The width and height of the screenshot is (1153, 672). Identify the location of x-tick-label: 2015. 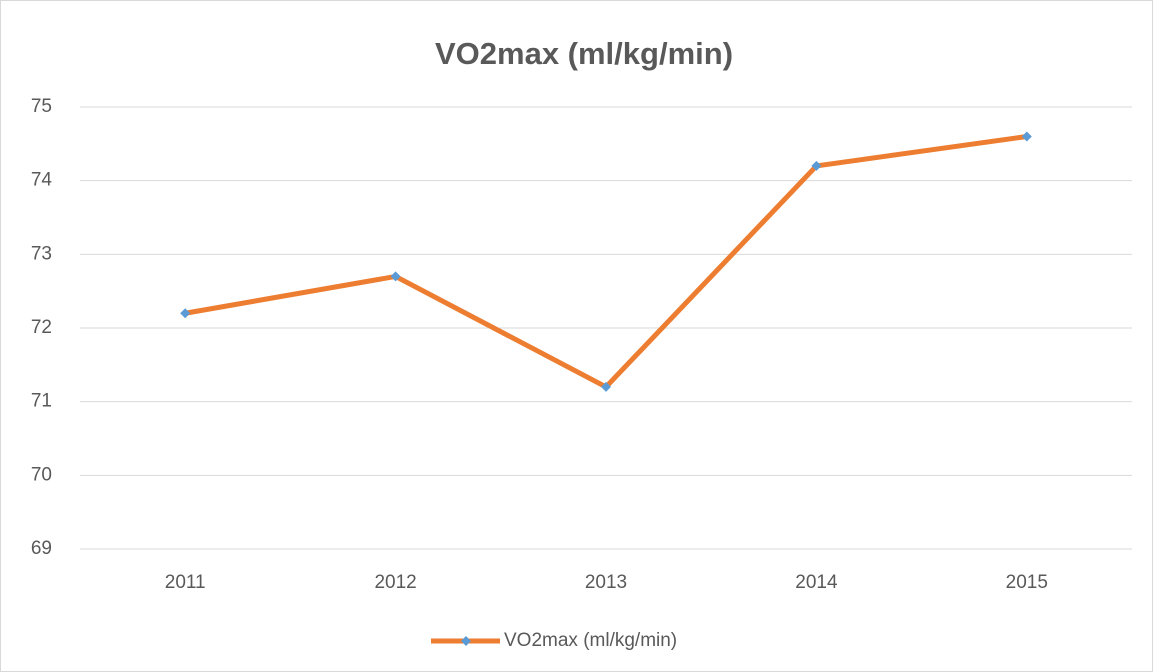
(1027, 582).